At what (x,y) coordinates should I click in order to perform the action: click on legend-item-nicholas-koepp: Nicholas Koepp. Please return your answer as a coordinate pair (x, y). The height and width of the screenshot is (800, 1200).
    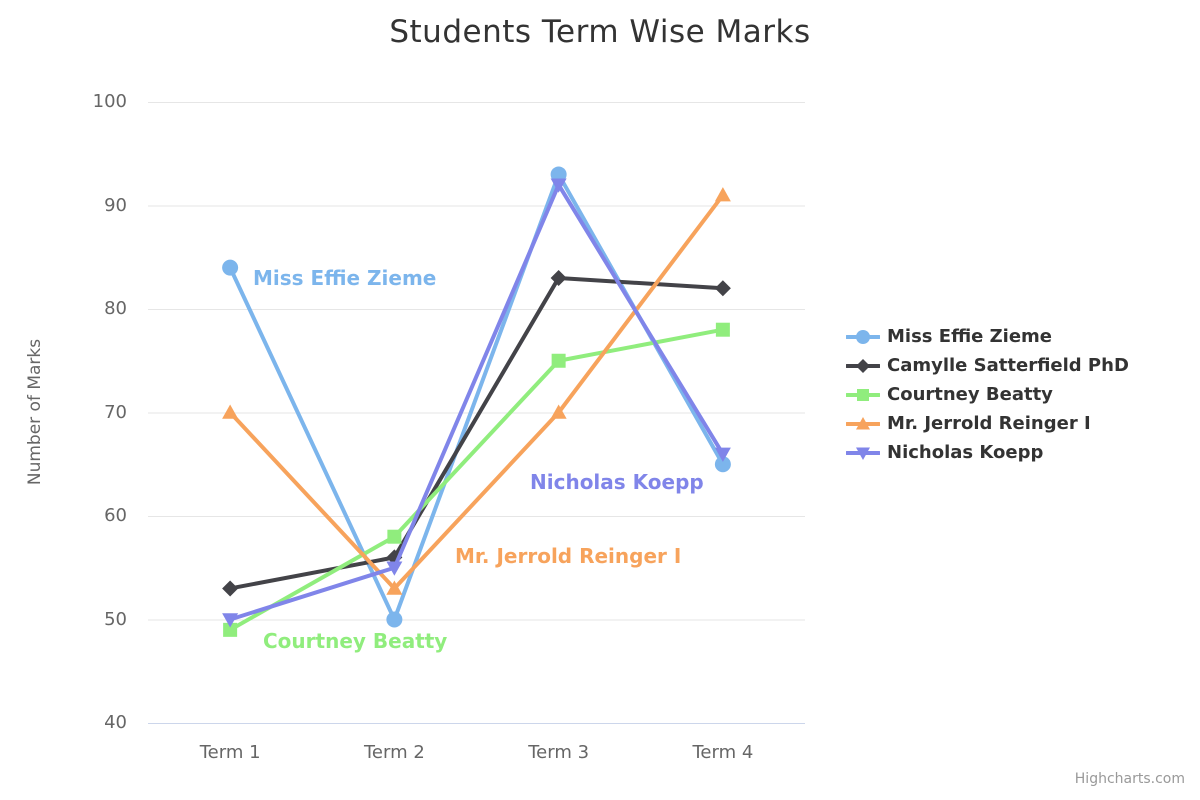
    Looking at the image, I should click on (987, 452).